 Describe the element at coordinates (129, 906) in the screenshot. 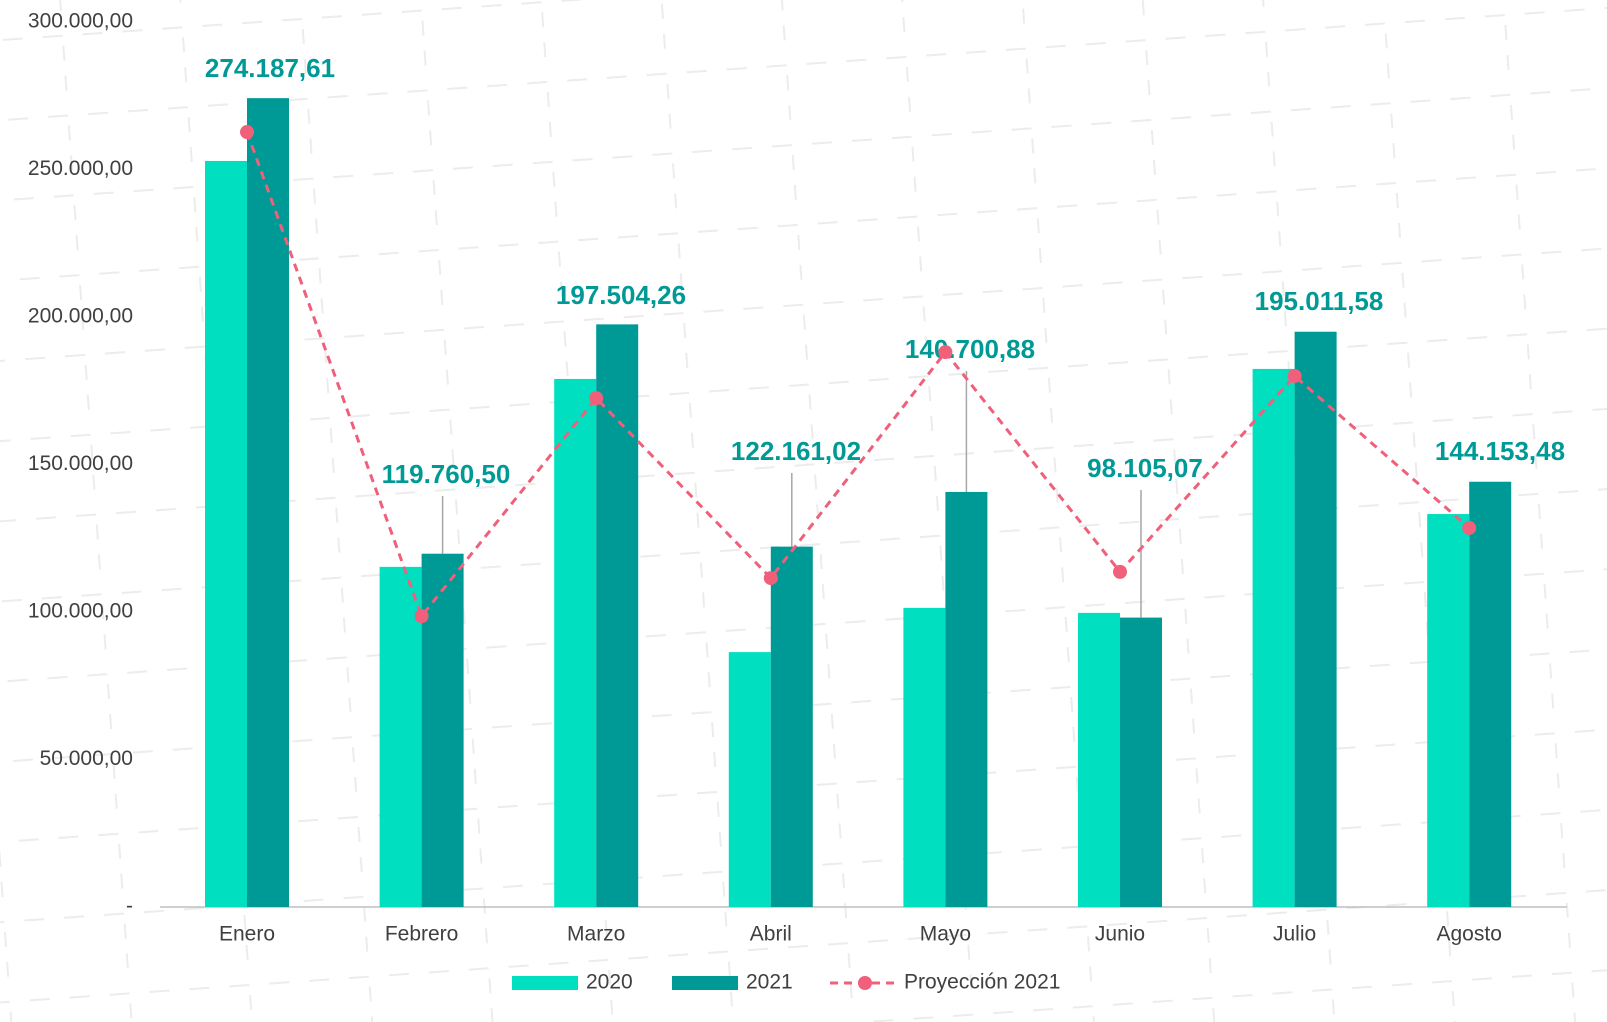

I see `y-tick-label: -` at that location.